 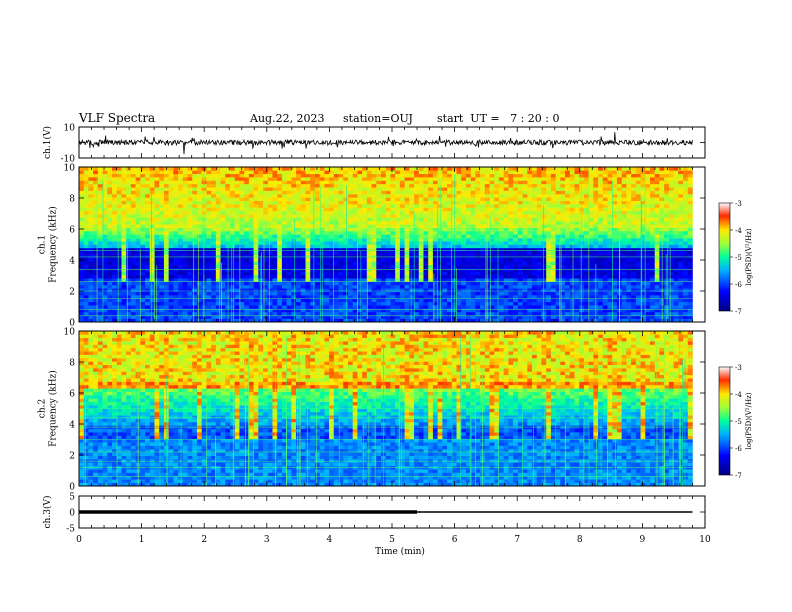 What do you see at coordinates (43, 408) in the screenshot?
I see `y-axis-label-2: ch.2` at bounding box center [43, 408].